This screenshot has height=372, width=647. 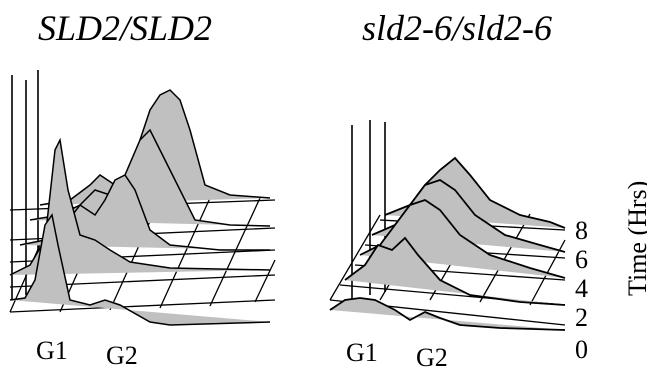 I want to click on left-trace-0h, so click(x=140, y=269).